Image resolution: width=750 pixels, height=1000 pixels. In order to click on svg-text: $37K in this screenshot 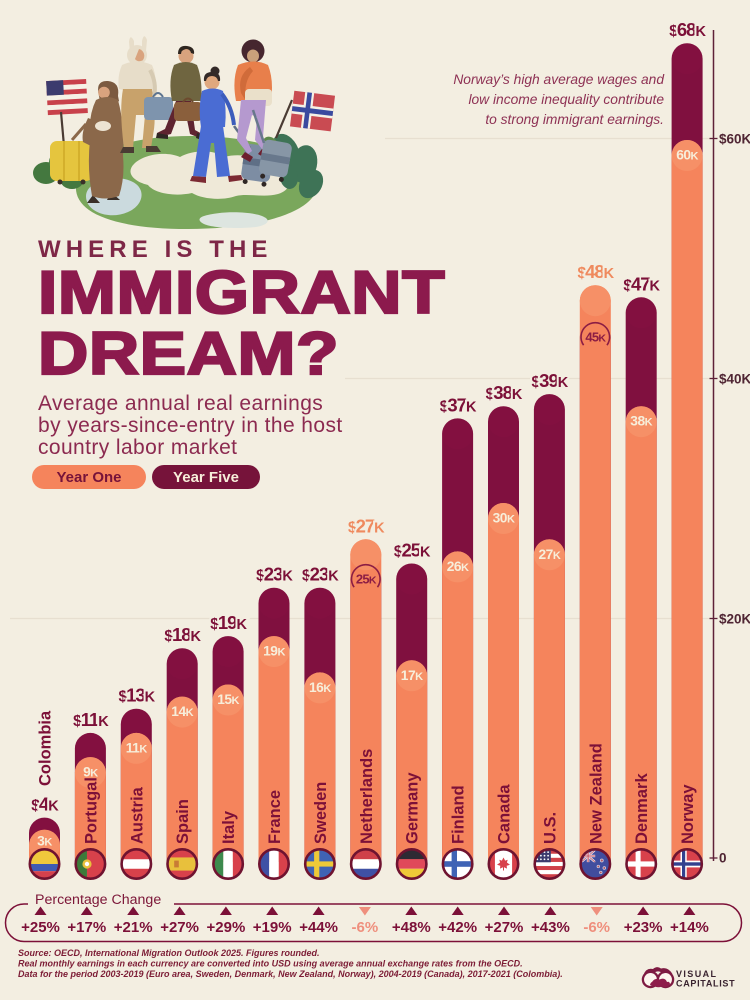, I will do `click(458, 404)`.